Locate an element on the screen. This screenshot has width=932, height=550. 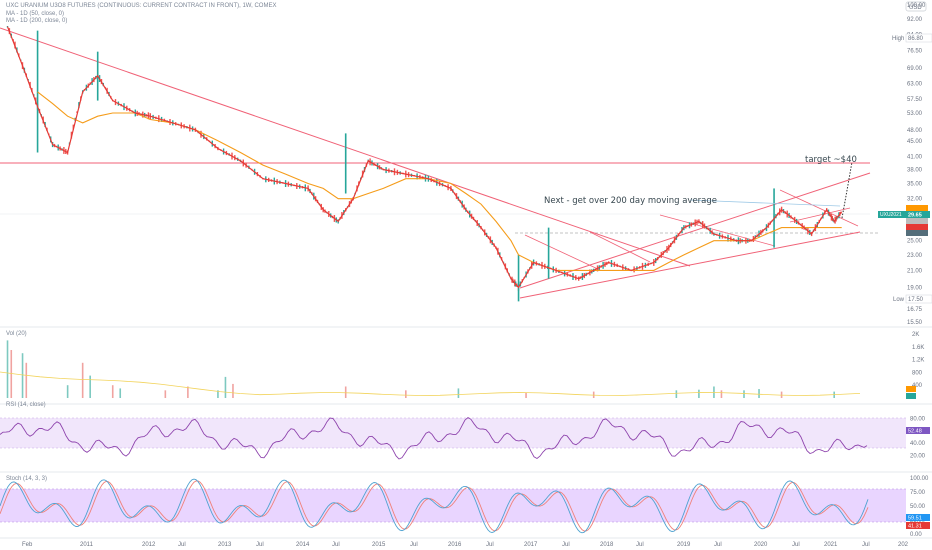
volume-ma-line is located at coordinates (430, 383).